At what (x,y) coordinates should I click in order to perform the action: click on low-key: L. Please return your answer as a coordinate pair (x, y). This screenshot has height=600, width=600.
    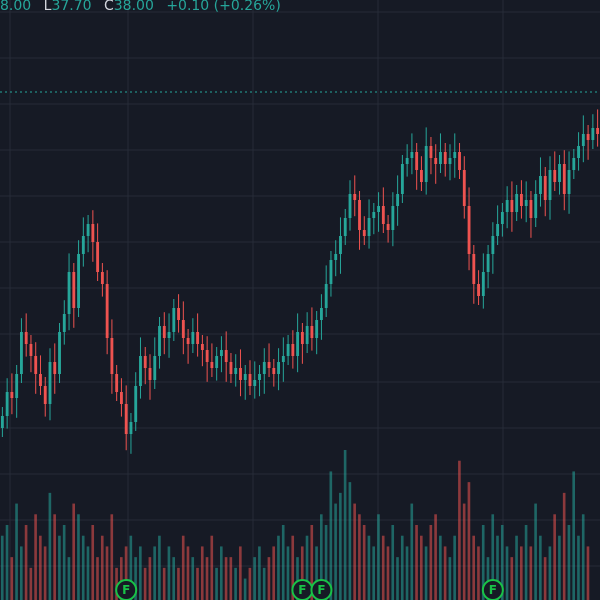
    Looking at the image, I should click on (47, 7).